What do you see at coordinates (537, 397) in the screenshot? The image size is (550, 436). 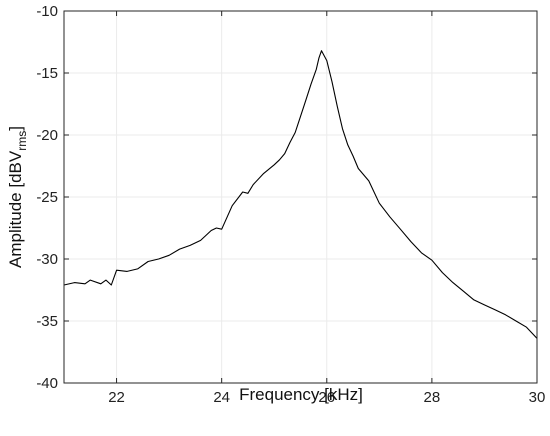 I see `x-tick-label: 30` at bounding box center [537, 397].